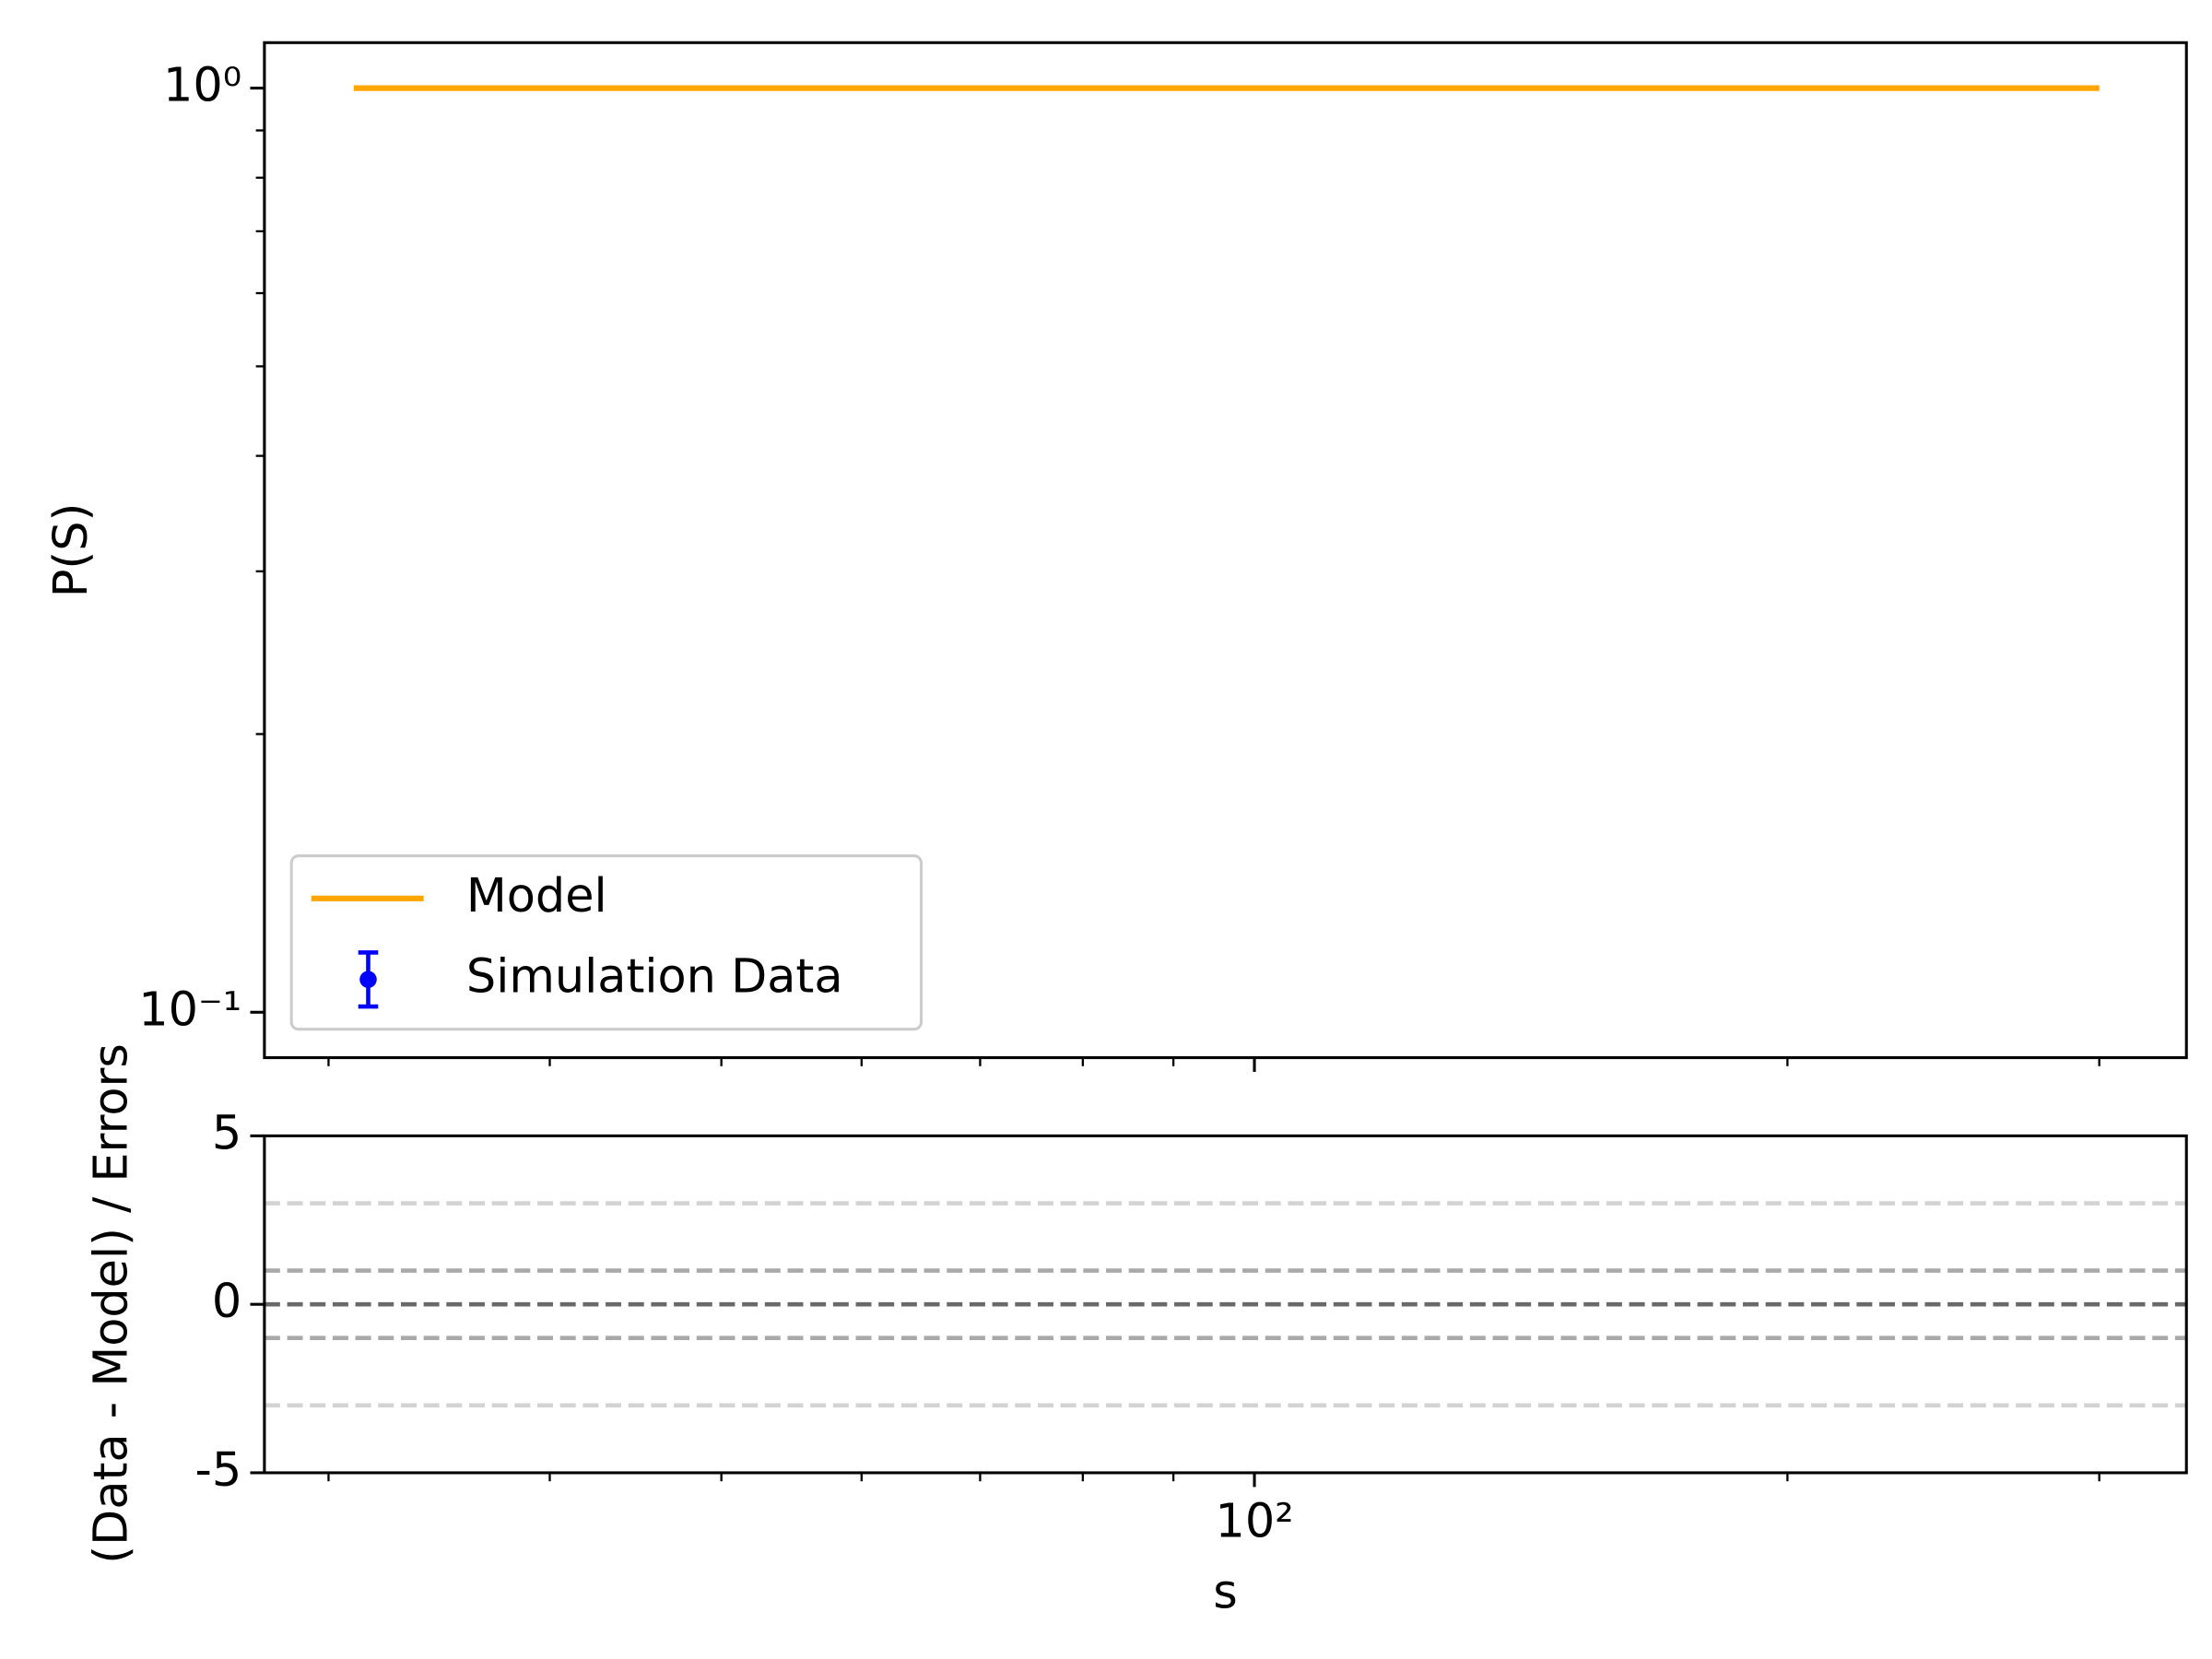  I want to click on y-axis-label: P(S), so click(71, 550).